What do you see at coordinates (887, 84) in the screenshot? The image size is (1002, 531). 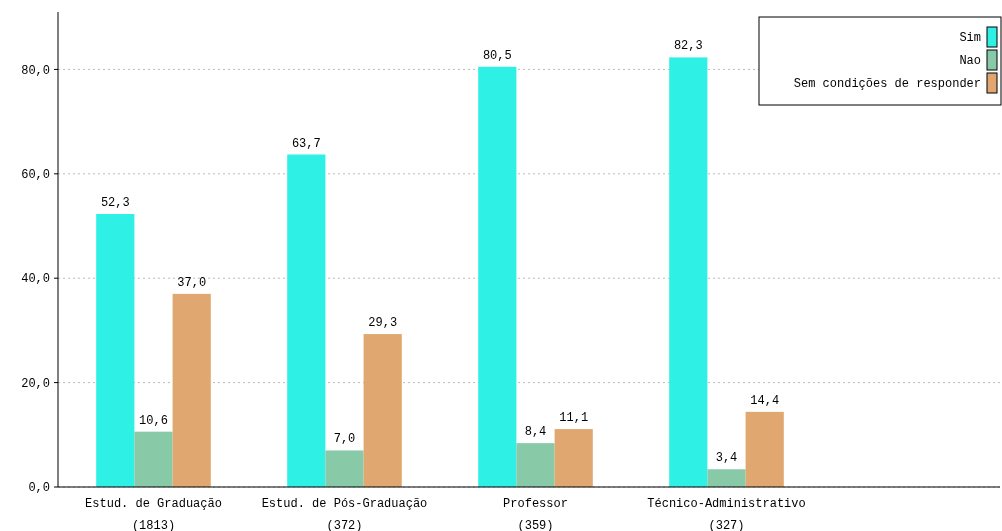 I see `legend-label: Sem condições de responder` at bounding box center [887, 84].